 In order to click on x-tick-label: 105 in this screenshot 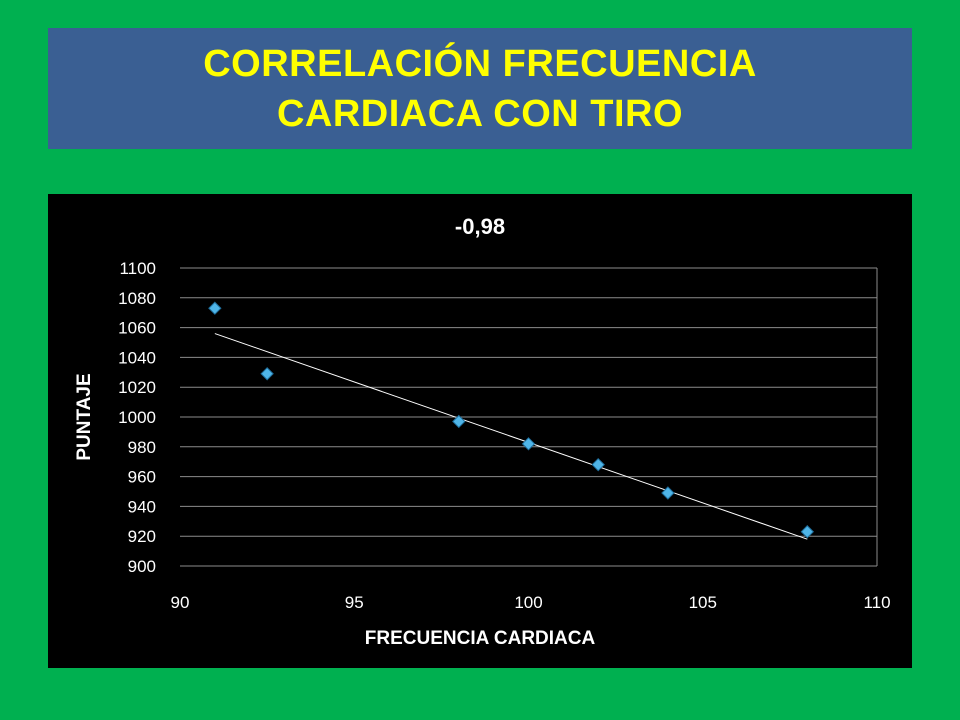, I will do `click(703, 602)`.